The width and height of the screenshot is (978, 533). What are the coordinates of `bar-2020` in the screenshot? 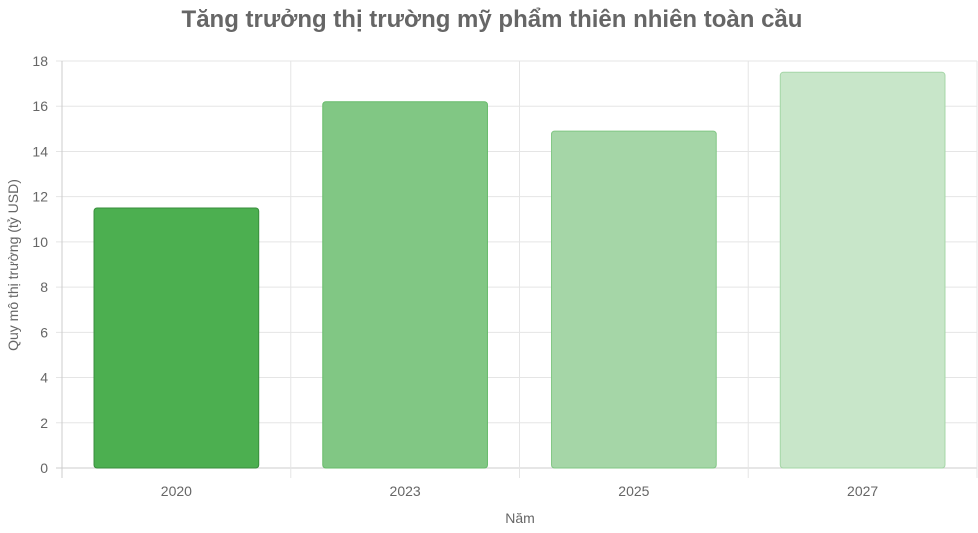 It's located at (176, 338).